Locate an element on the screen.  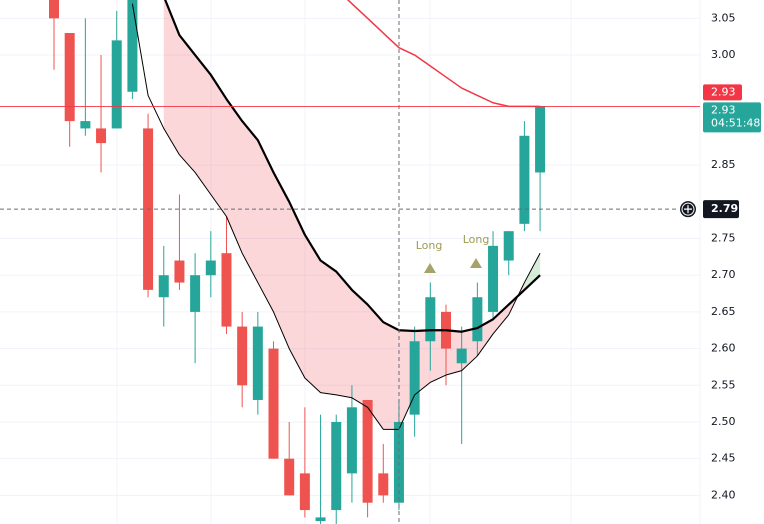
y-tick-label: 2.75 is located at coordinates (723, 238).